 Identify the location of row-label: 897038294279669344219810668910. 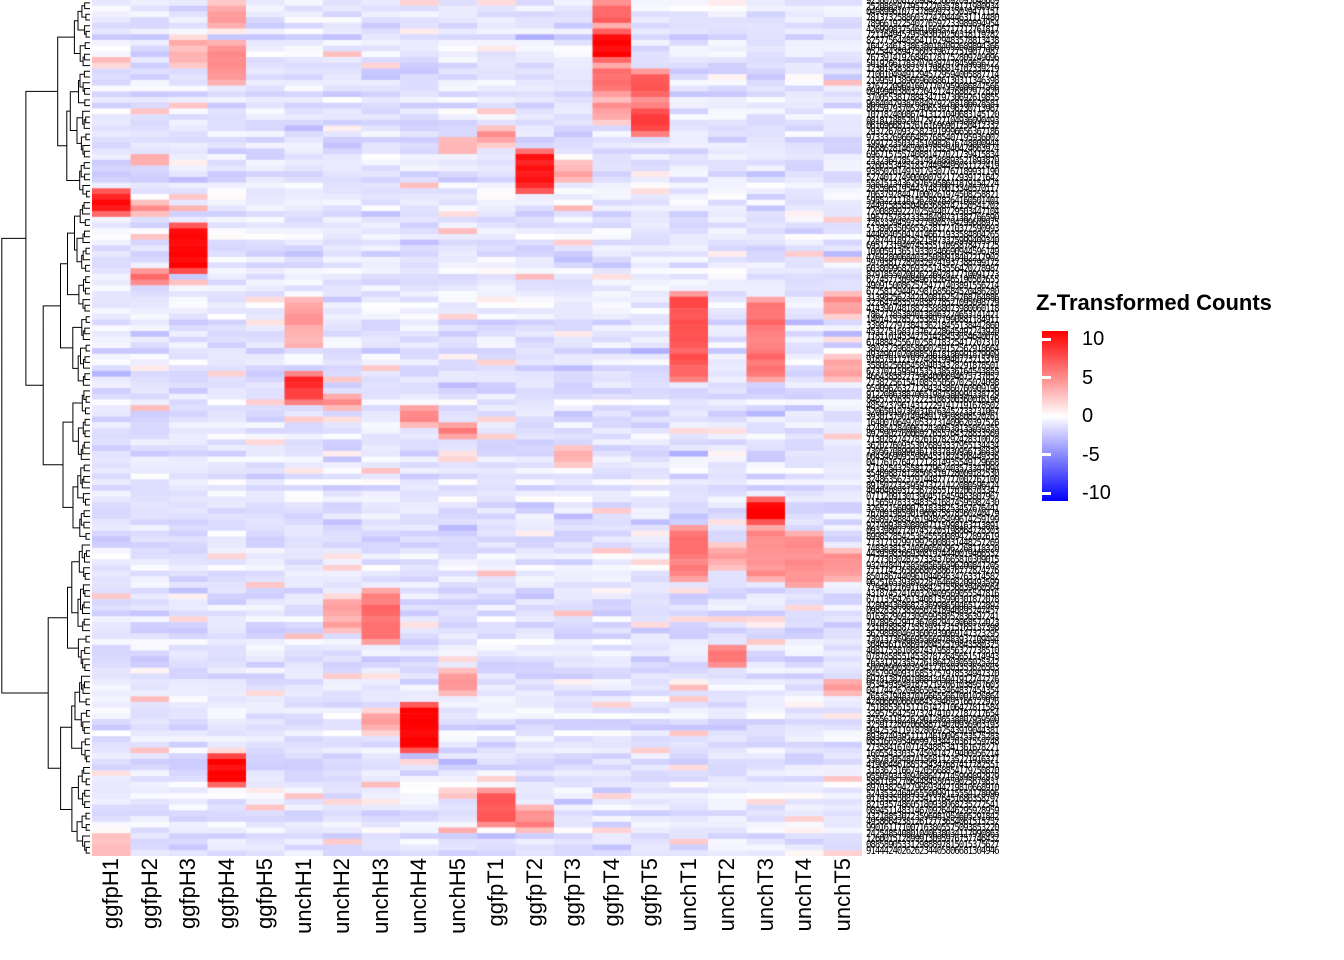
(933, 789).